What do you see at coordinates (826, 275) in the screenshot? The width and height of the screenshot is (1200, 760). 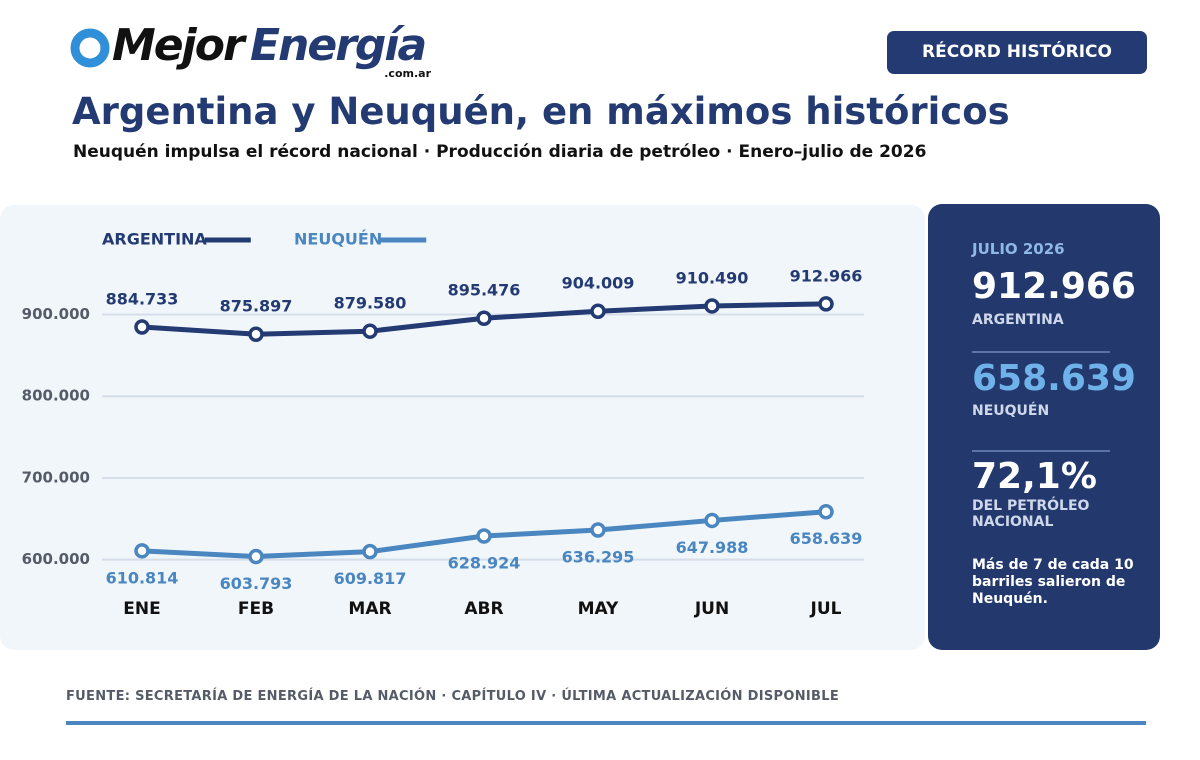 I see `data-label: 912.966` at bounding box center [826, 275].